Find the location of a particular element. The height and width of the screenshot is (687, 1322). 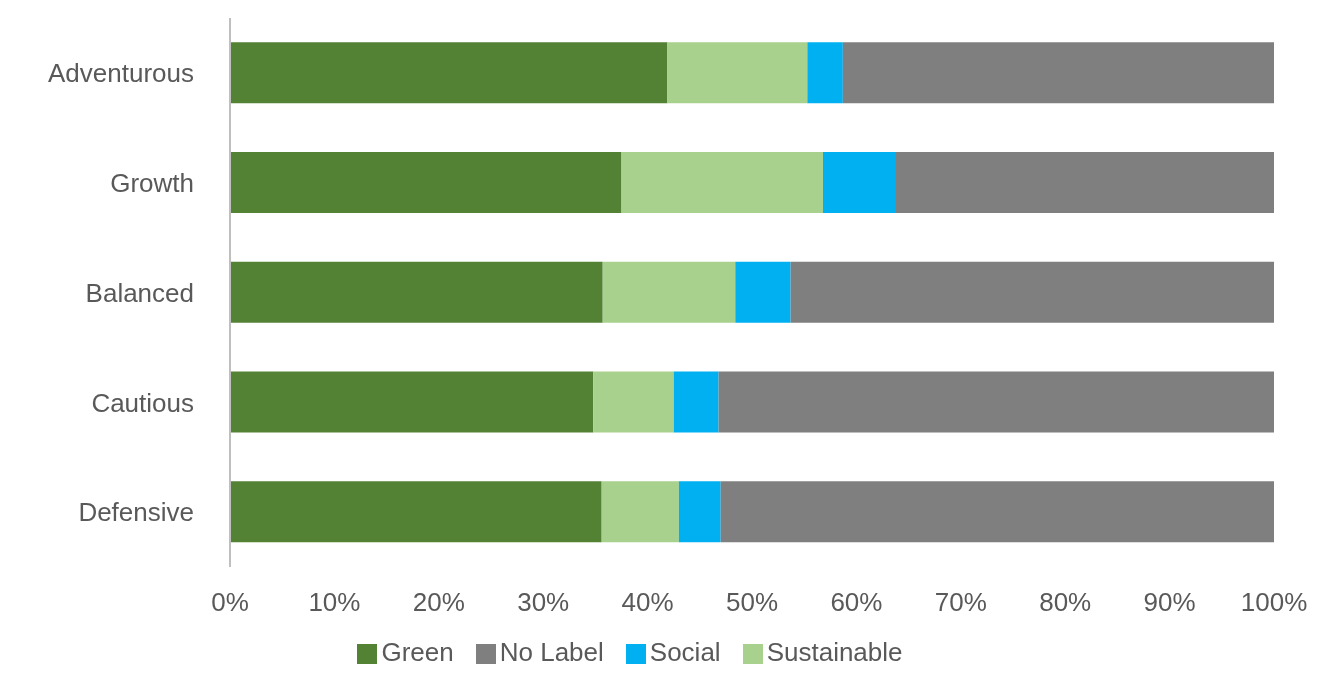

y-tick-label: Adventurous is located at coordinates (121, 73).